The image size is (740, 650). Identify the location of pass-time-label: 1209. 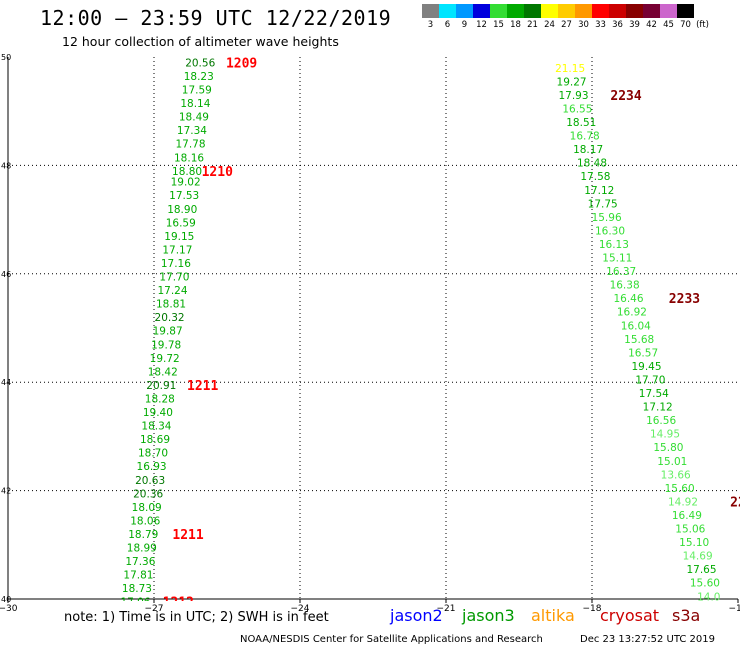
(241, 63).